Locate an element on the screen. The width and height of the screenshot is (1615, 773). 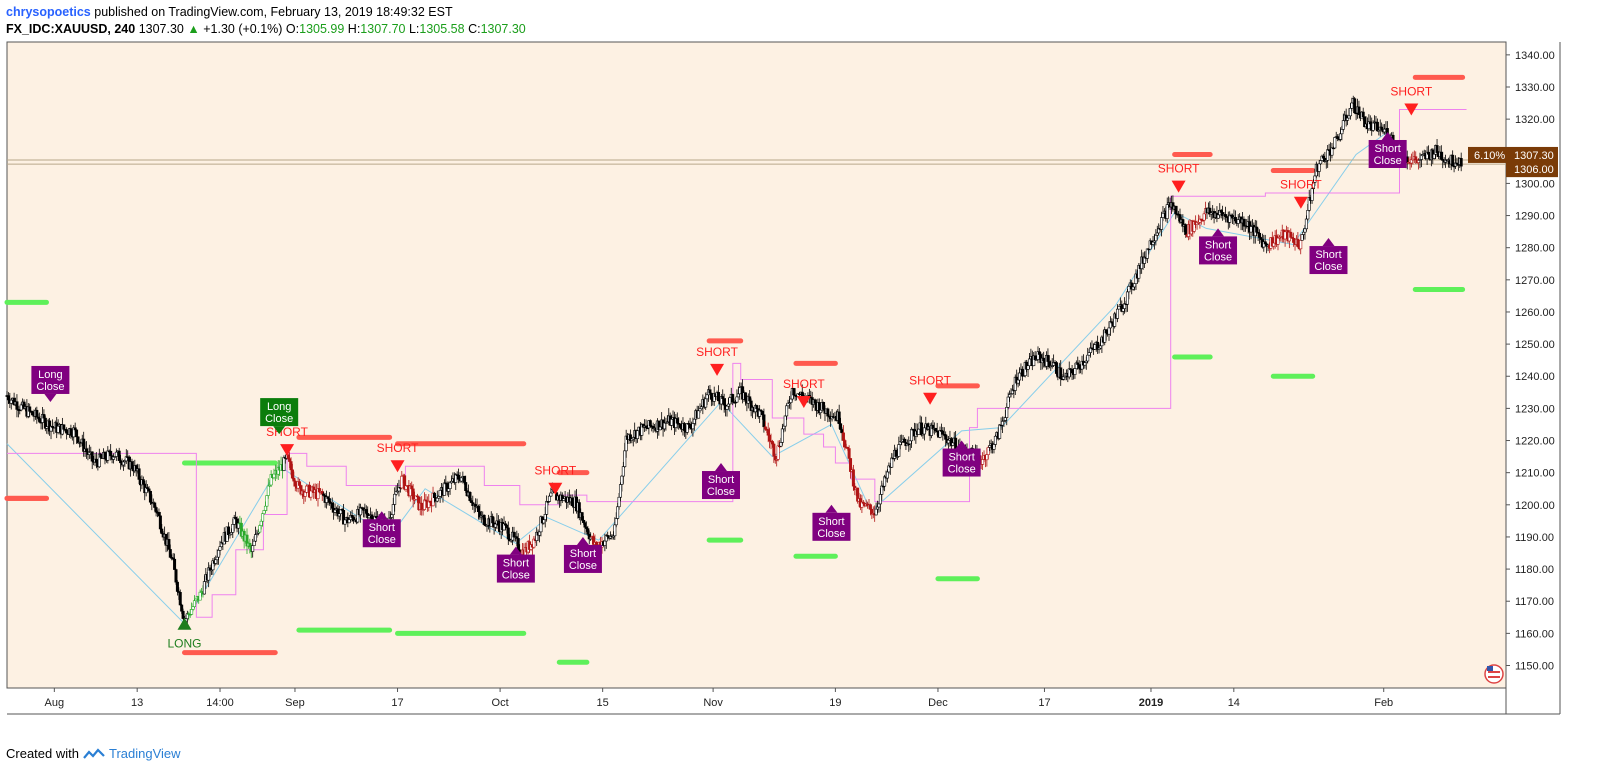
symbol-label: FX_IDC:XAUUSD, 240 is located at coordinates (71, 29).